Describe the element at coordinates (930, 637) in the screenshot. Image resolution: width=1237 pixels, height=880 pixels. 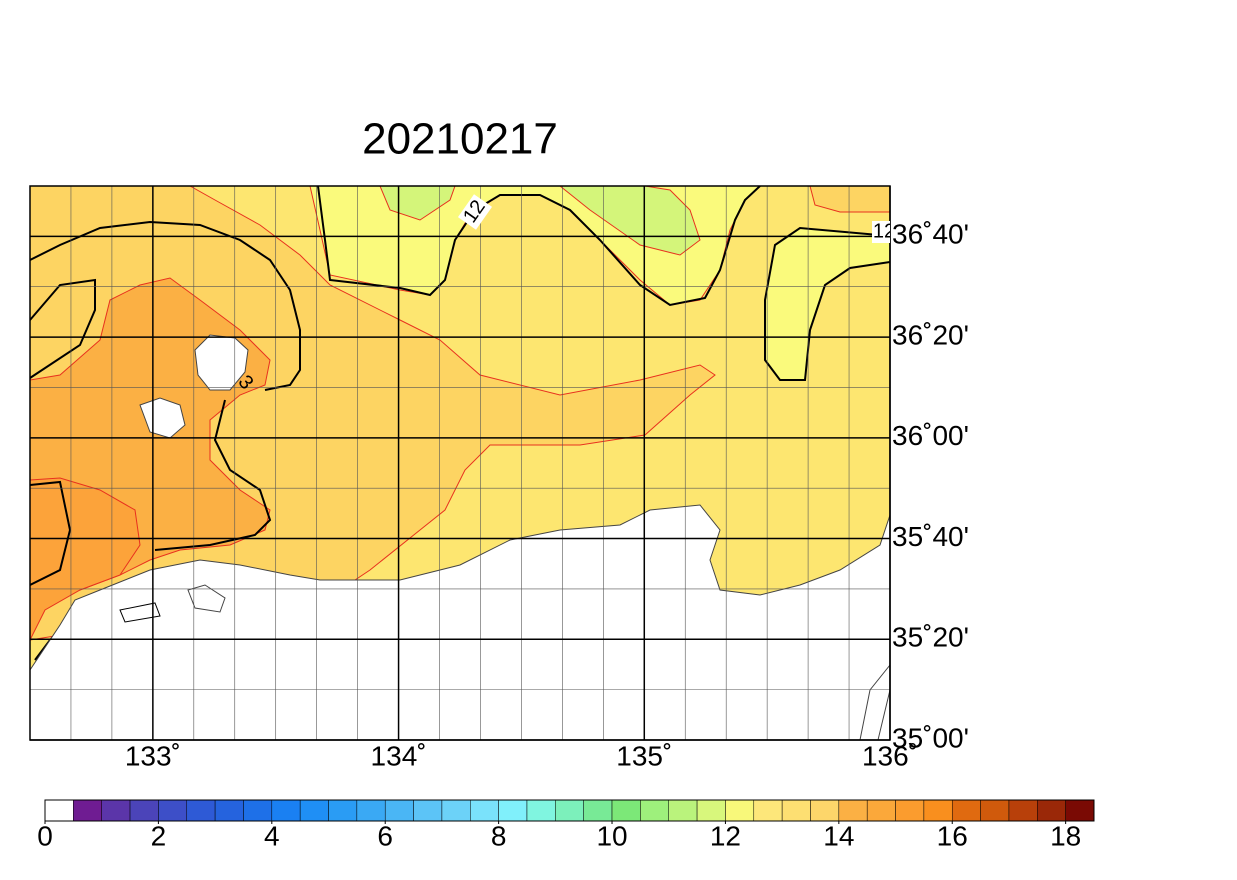
I see `lat-tick-label: 35˚20'` at that location.